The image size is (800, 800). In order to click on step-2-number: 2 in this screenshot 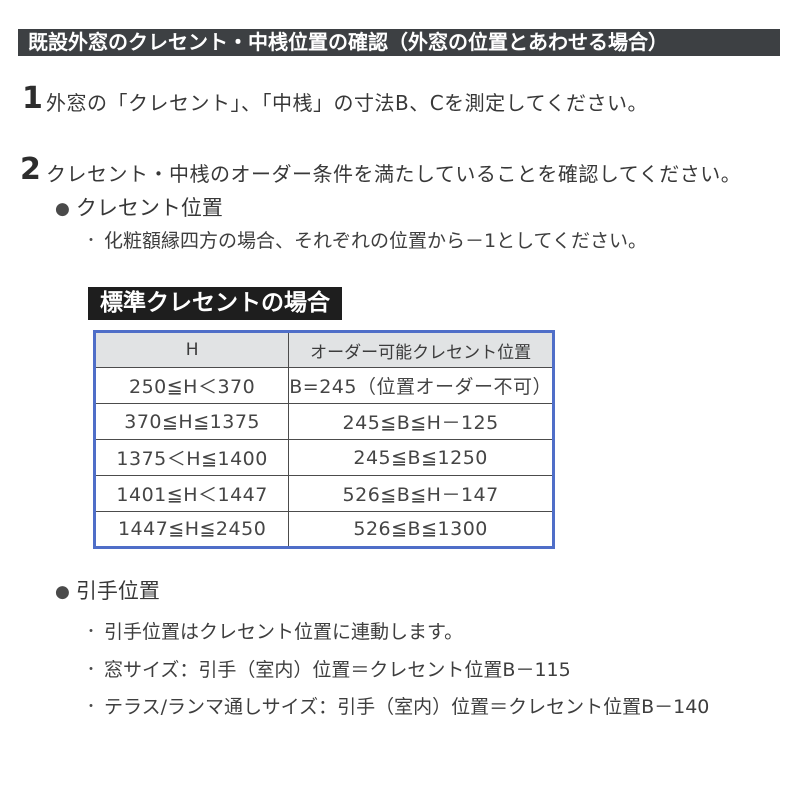, I will do `click(30, 169)`.